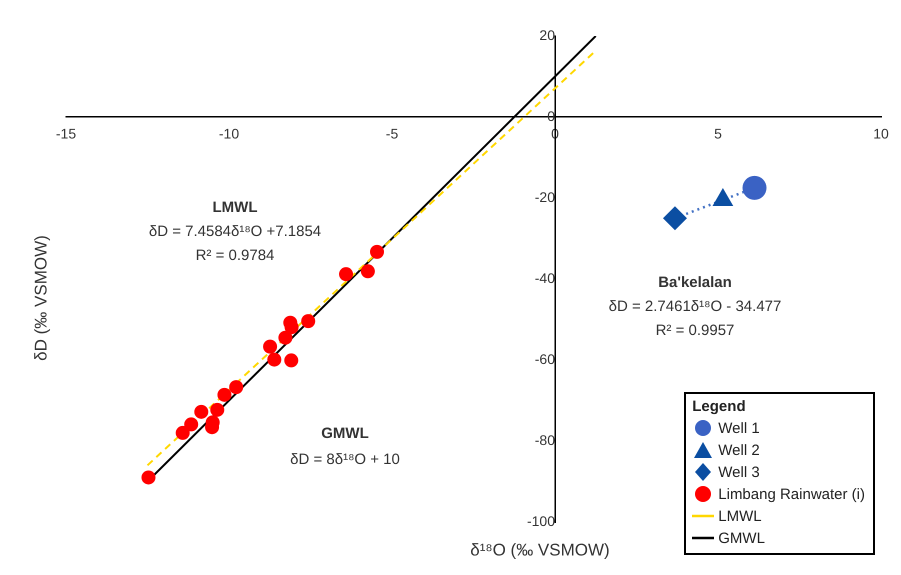  What do you see at coordinates (41, 298) in the screenshot?
I see `y-axis-title: δD (‰ VSMOW)` at bounding box center [41, 298].